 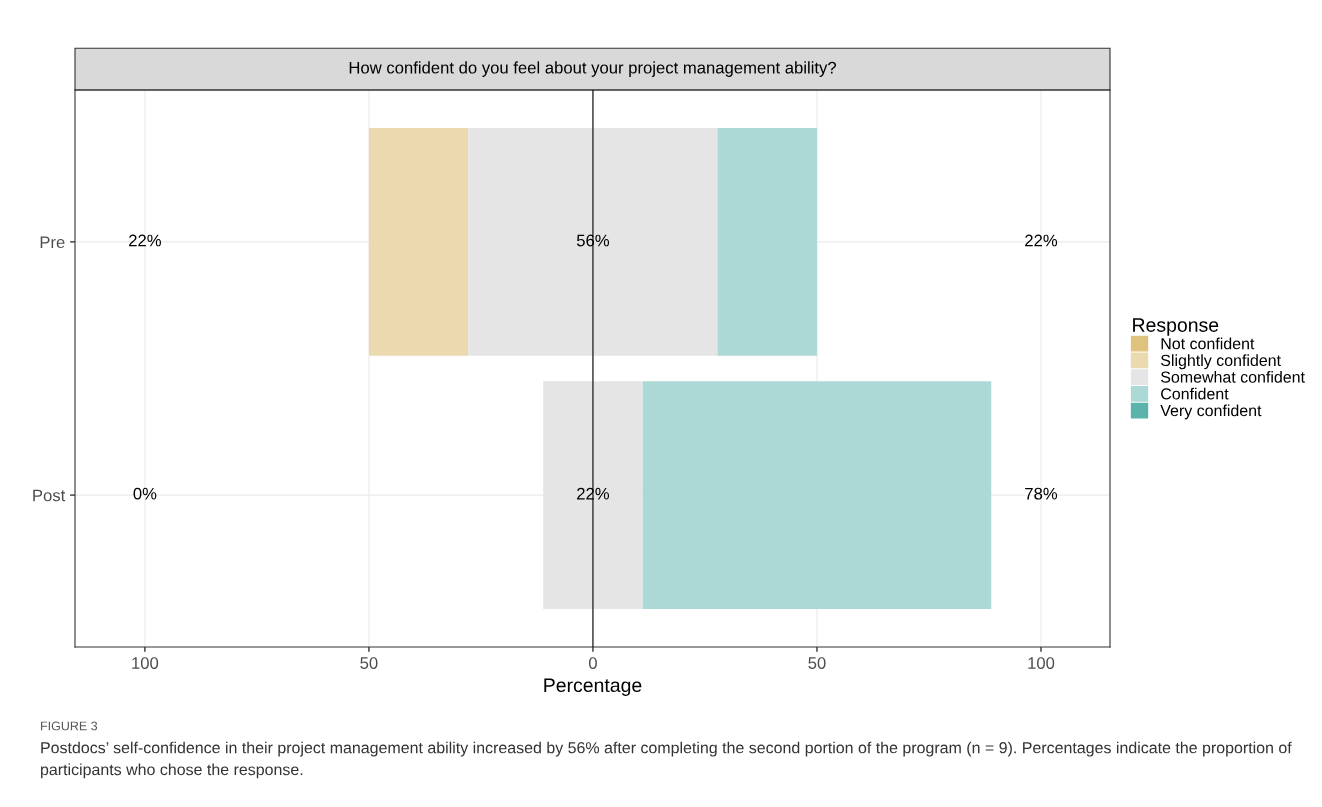 I want to click on legend-label: Slightly confident, so click(x=1221, y=362).